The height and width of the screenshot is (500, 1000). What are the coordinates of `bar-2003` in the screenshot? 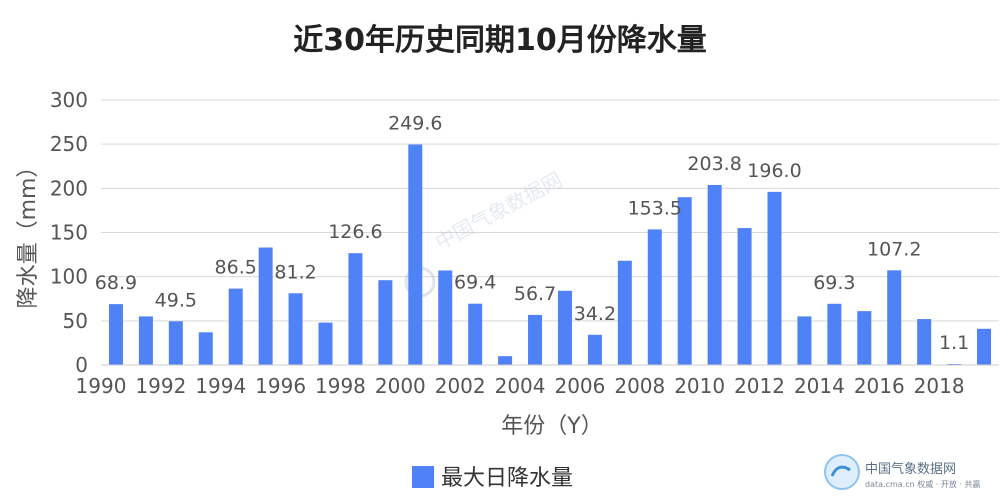 It's located at (505, 360).